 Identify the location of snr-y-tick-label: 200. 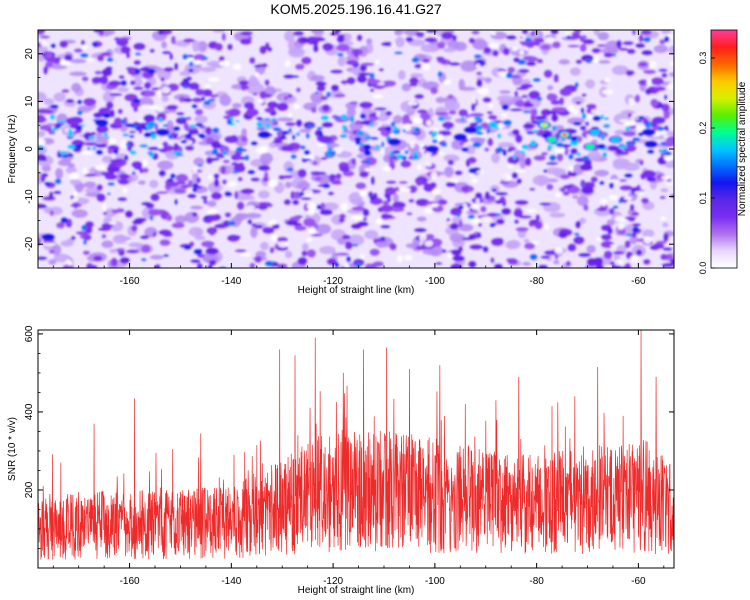
(29, 489).